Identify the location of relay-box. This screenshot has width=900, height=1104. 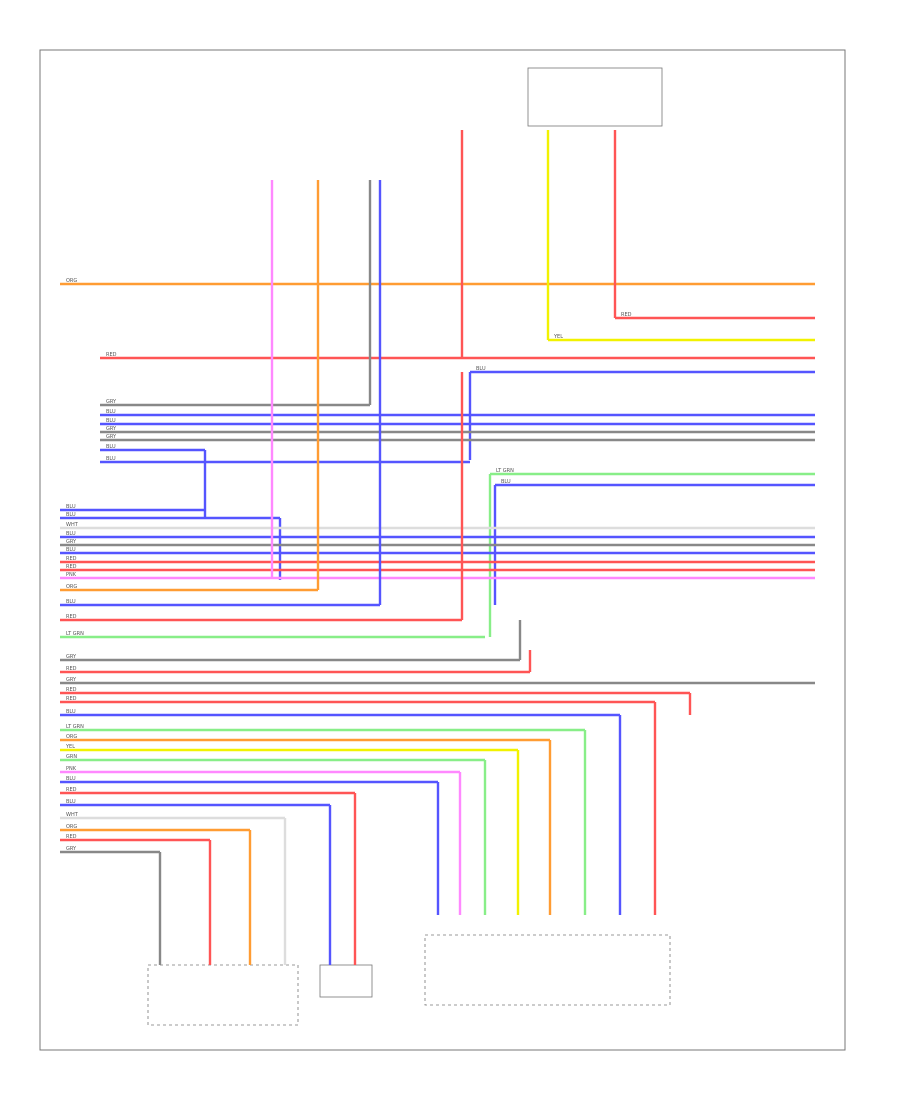
(346, 981).